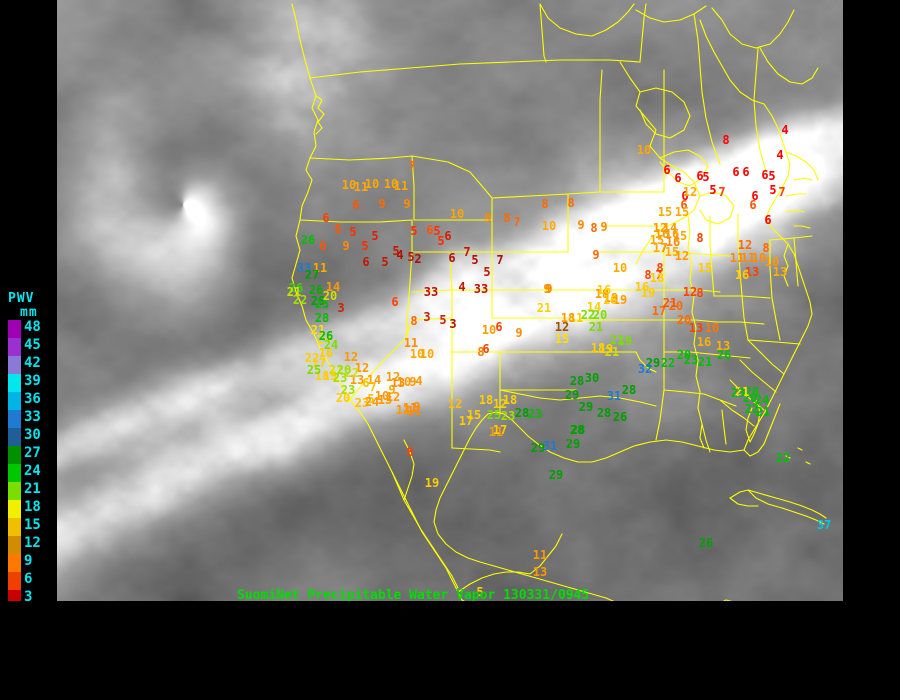  What do you see at coordinates (341, 308) in the screenshot?
I see `station-value: 3` at bounding box center [341, 308].